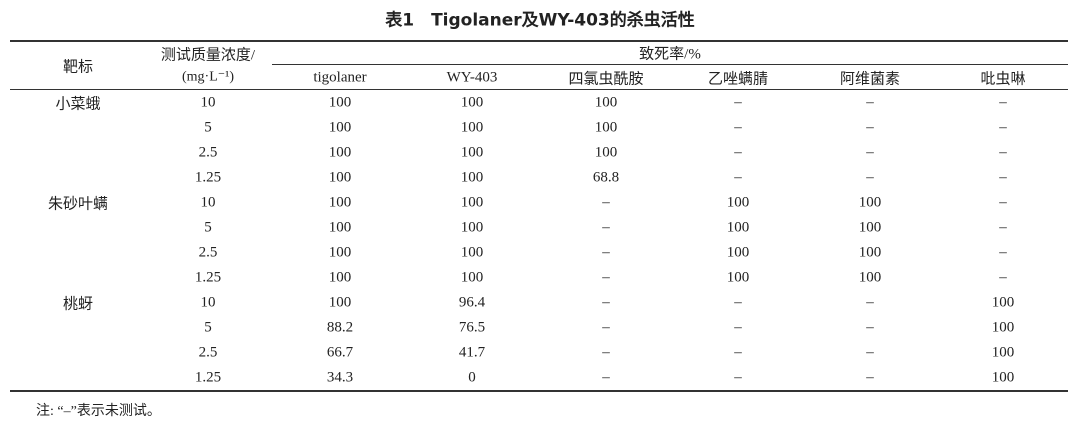 Image resolution: width=1080 pixels, height=424 pixels. I want to click on header-cell: 测试质量浓度/, so click(208, 55).